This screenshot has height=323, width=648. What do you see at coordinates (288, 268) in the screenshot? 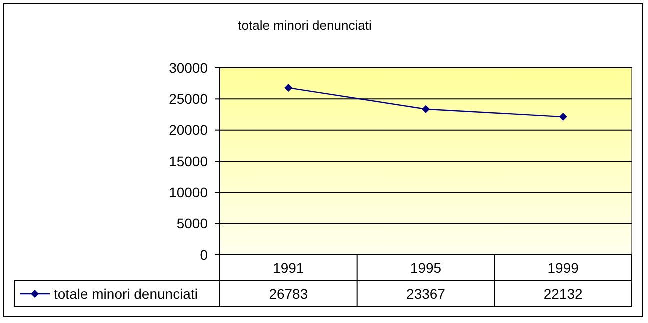
I see `x-tick-label: 1991` at bounding box center [288, 268].